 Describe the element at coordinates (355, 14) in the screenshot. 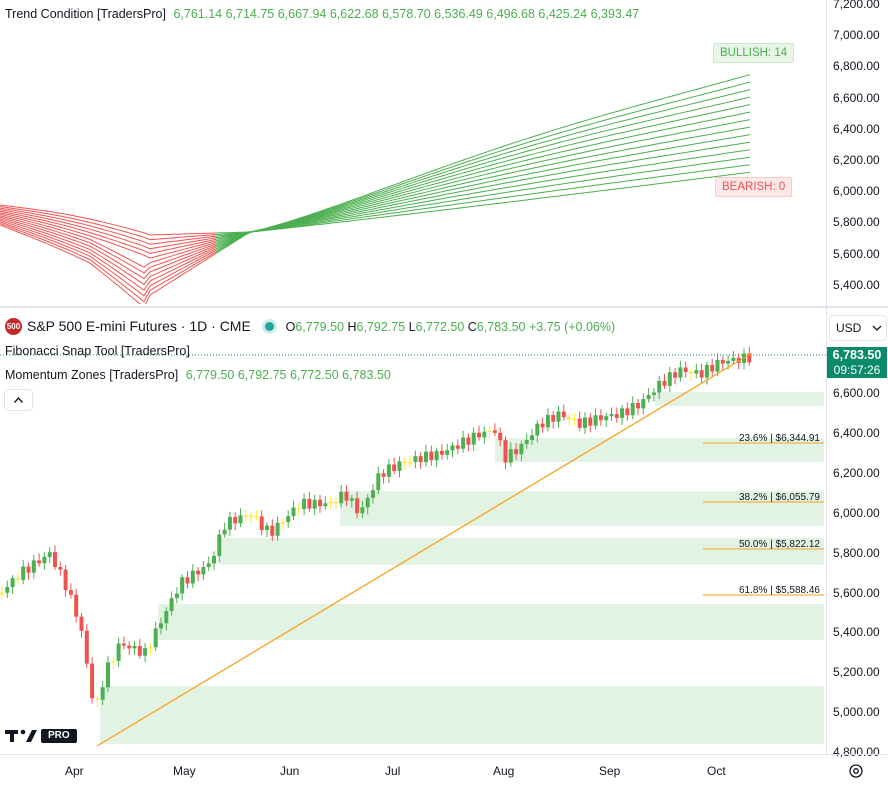

I see `trend-value: 6,622.68` at that location.